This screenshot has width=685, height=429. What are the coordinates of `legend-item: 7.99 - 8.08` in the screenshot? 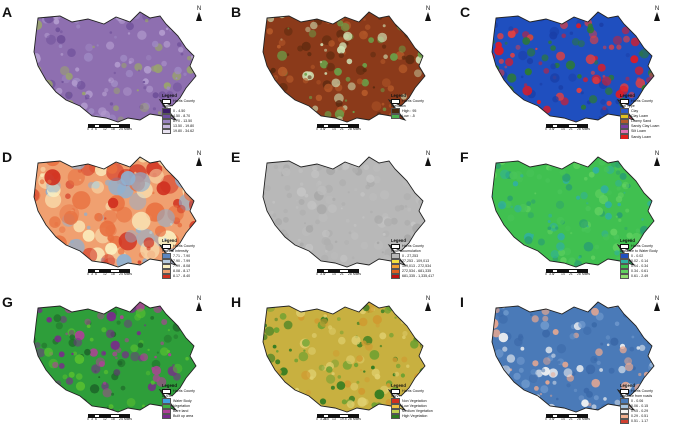 It's located at (178, 266).